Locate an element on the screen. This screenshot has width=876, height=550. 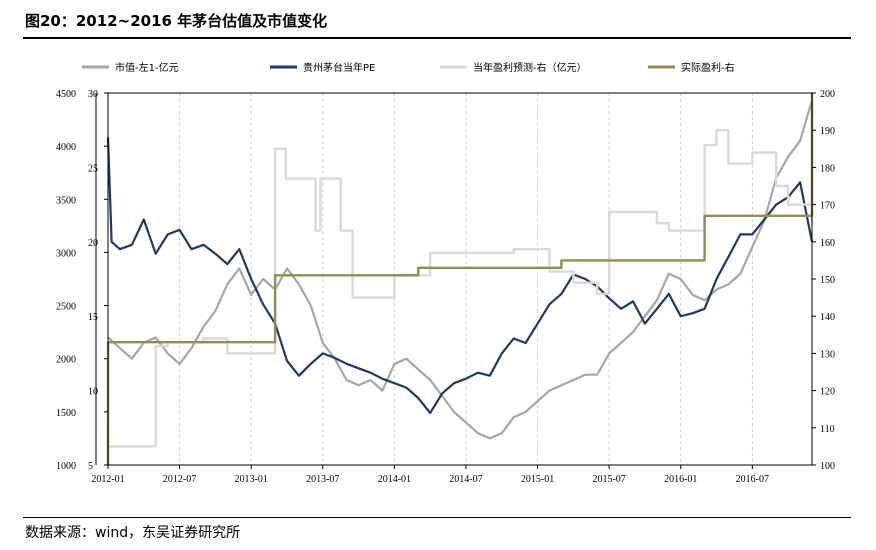
source-note: 数据来源：wind，东吴证券研究所 is located at coordinates (133, 533).